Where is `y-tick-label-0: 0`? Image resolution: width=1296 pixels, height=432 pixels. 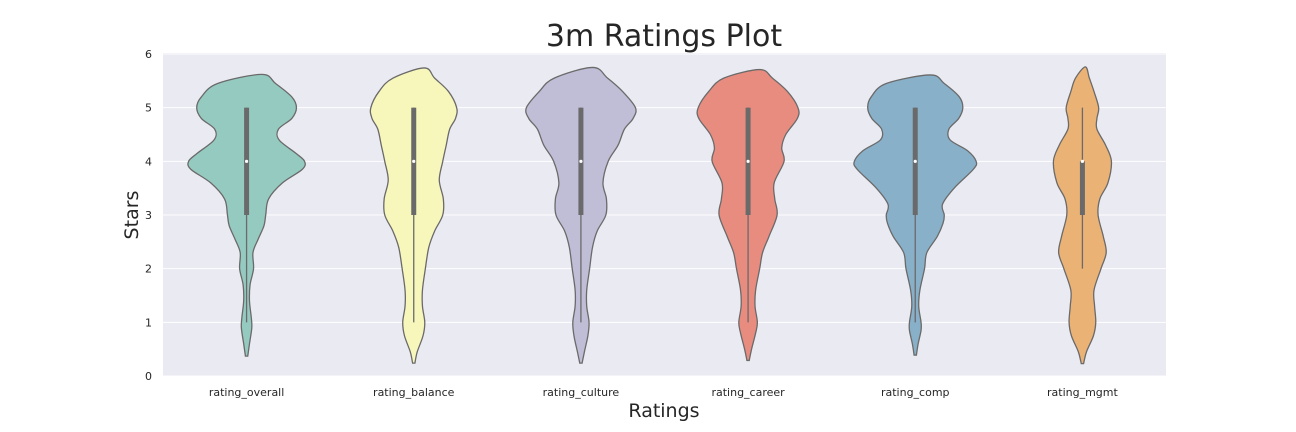
y-tick-label-0: 0 is located at coordinates (148, 376).